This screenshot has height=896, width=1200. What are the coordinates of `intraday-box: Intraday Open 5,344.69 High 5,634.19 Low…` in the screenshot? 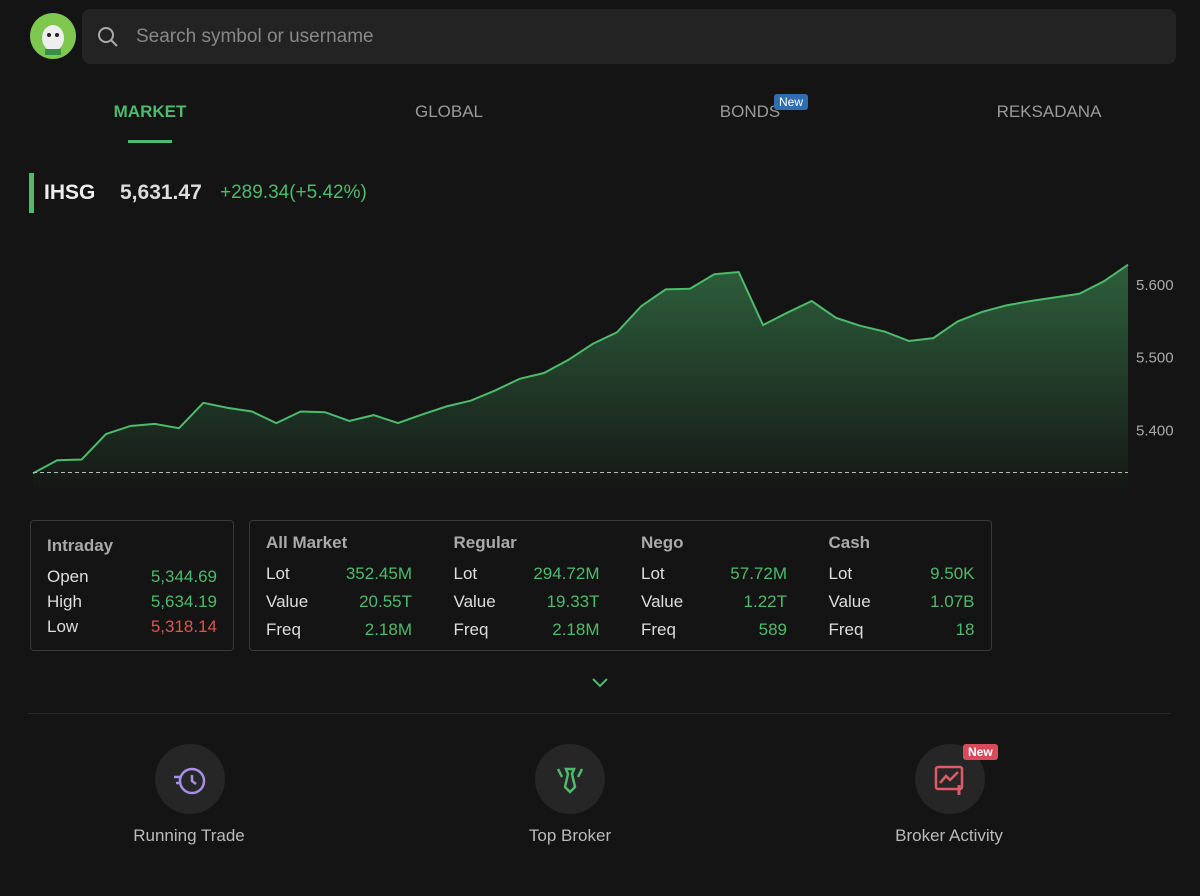 It's located at (132, 585).